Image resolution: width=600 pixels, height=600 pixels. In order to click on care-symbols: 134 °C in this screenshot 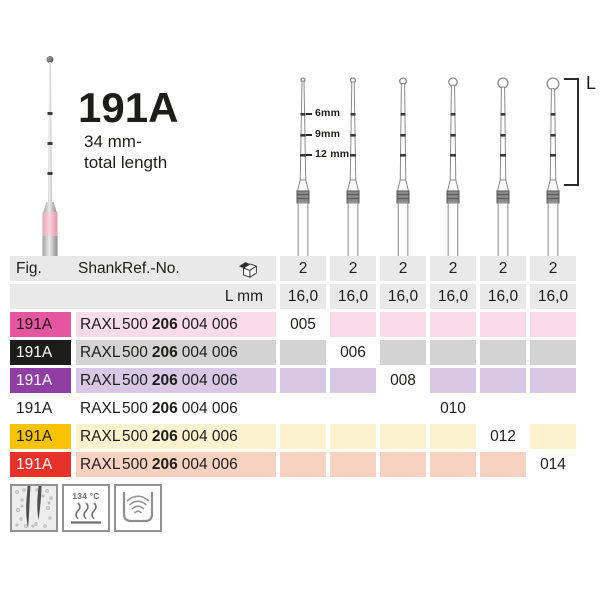, I will do `click(86, 508)`.